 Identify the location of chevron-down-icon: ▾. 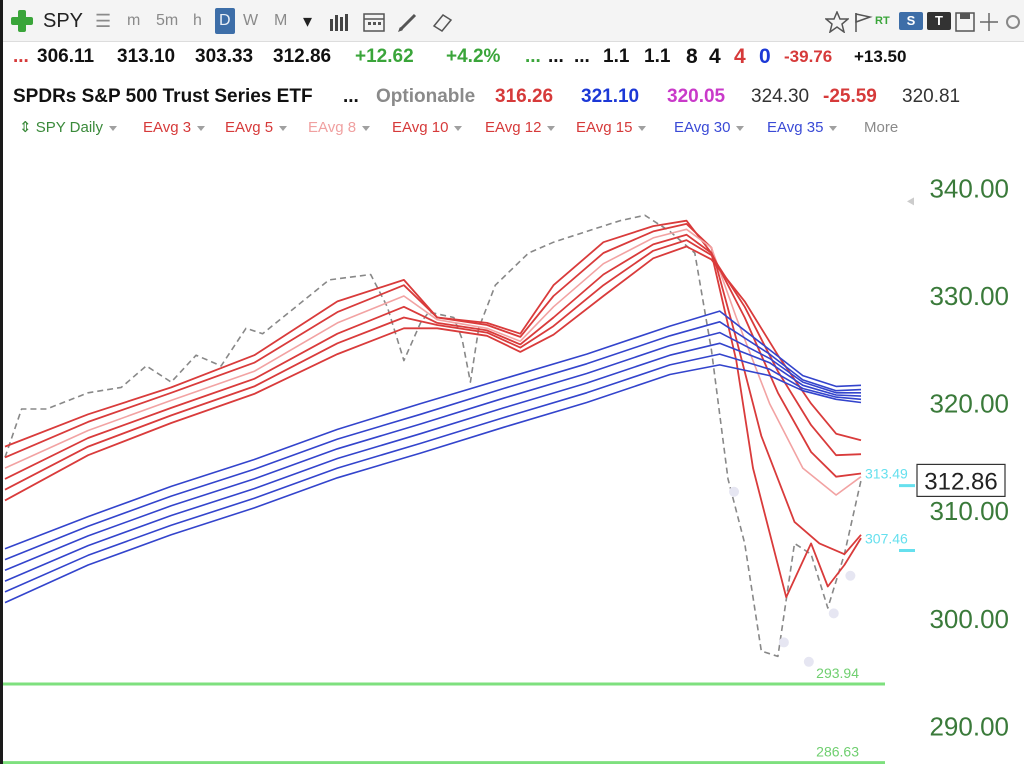
(308, 21).